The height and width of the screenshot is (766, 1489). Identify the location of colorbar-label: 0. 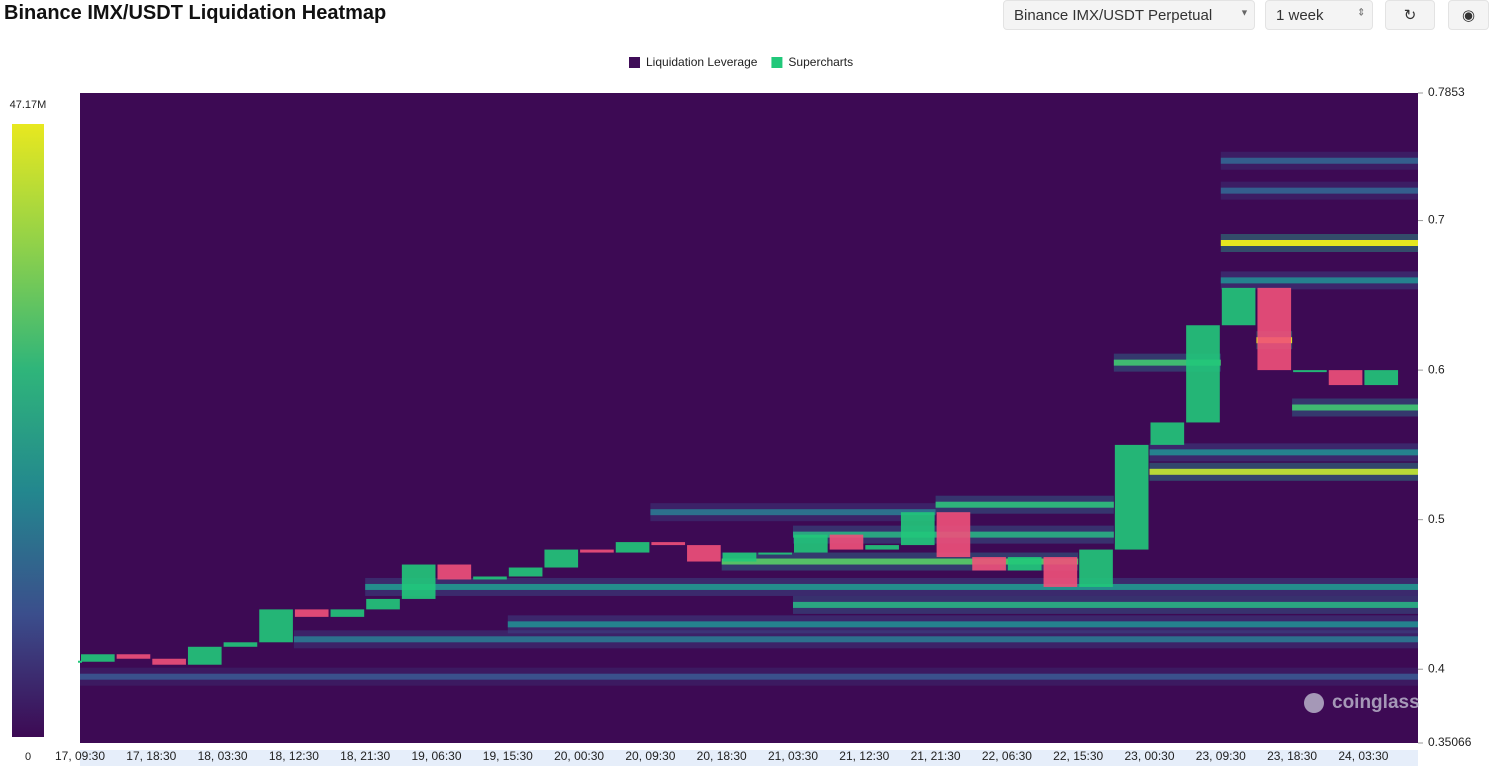
(28, 757).